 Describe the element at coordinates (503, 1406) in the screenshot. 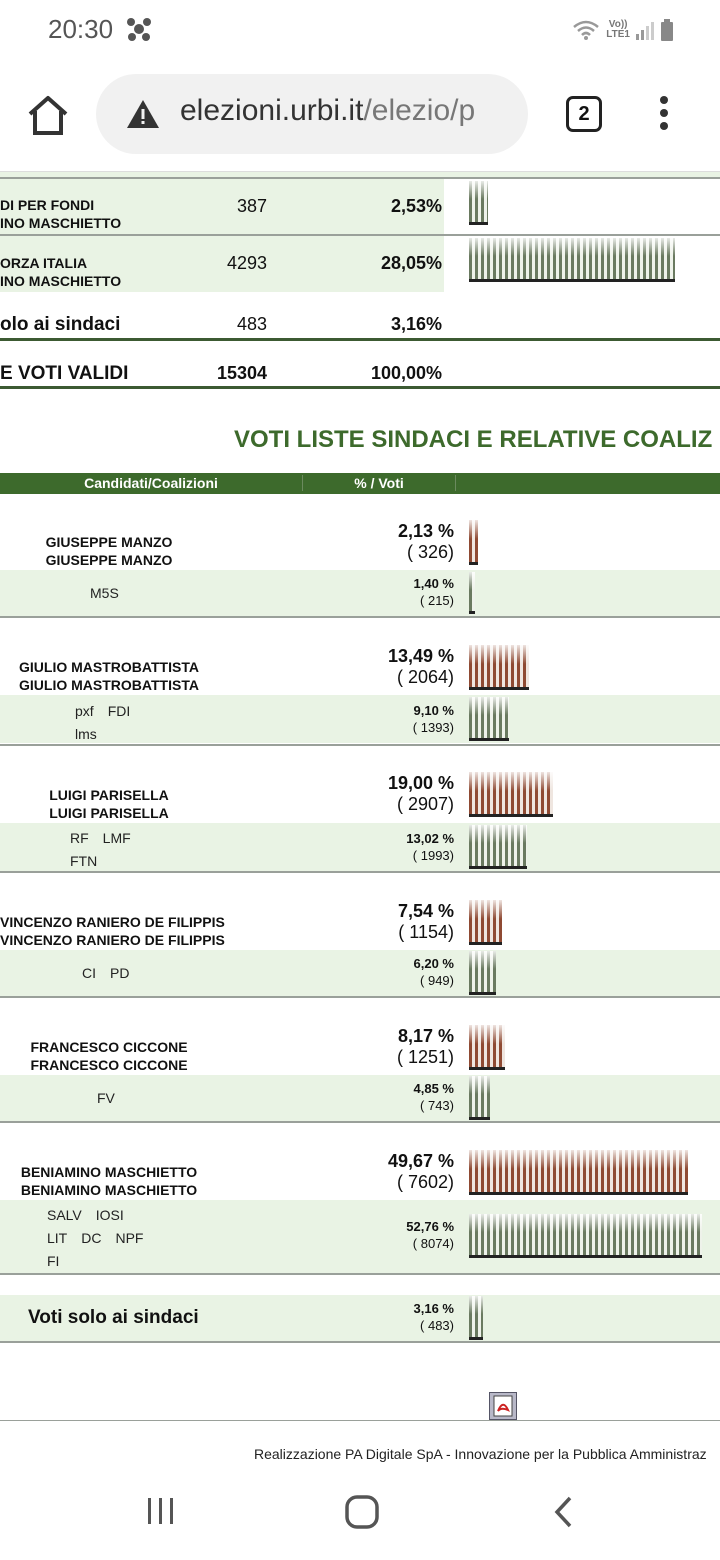

I see `pdf-icon` at that location.